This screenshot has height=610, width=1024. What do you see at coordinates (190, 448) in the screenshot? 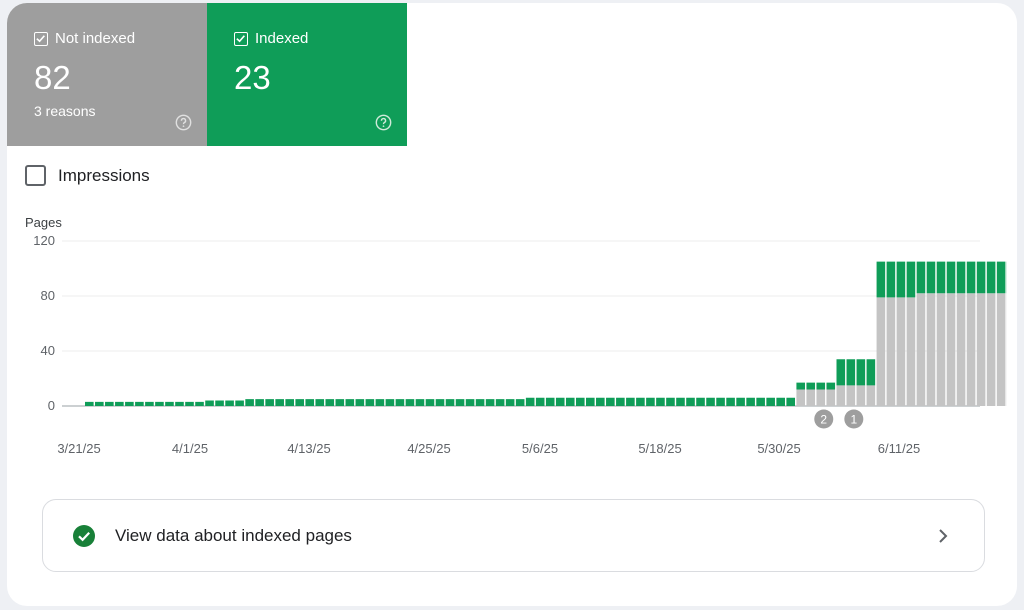
I see `x-tick-label: 4/1/25` at bounding box center [190, 448].